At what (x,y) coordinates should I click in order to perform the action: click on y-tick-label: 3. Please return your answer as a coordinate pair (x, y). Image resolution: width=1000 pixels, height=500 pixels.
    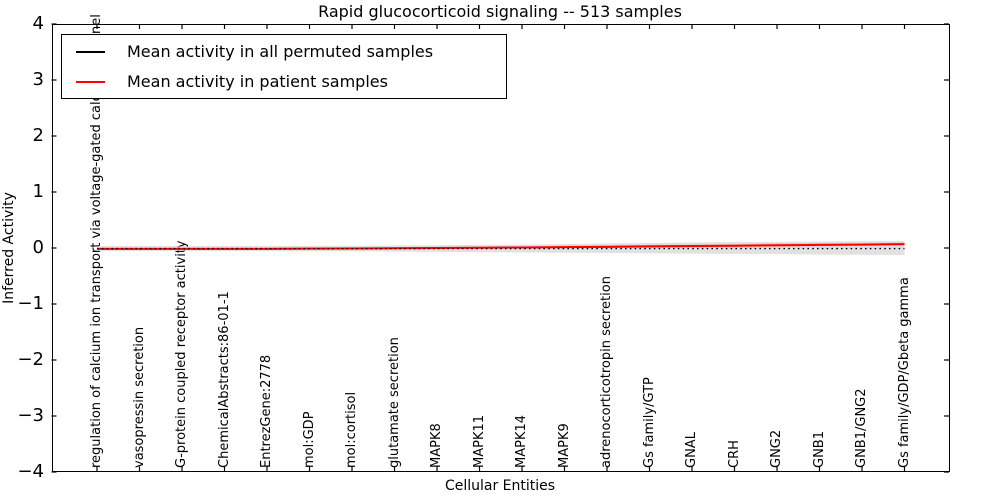
    Looking at the image, I should click on (38, 79).